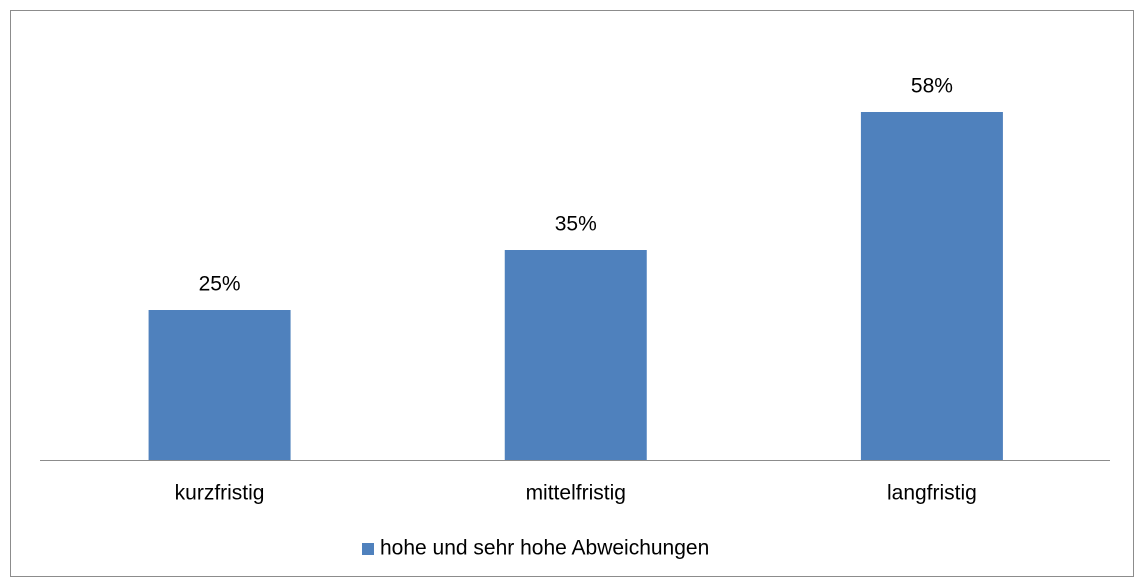 This screenshot has width=1144, height=579. Describe the element at coordinates (220, 493) in the screenshot. I see `x-tick-label: kurzfristig` at that location.